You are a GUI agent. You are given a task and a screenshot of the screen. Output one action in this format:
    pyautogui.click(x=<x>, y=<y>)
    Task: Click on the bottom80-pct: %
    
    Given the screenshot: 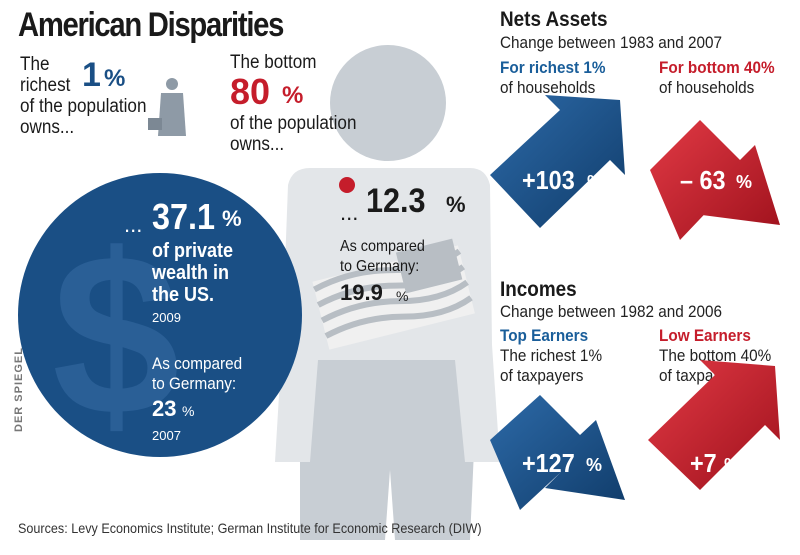 What is the action you would take?
    pyautogui.click(x=293, y=95)
    